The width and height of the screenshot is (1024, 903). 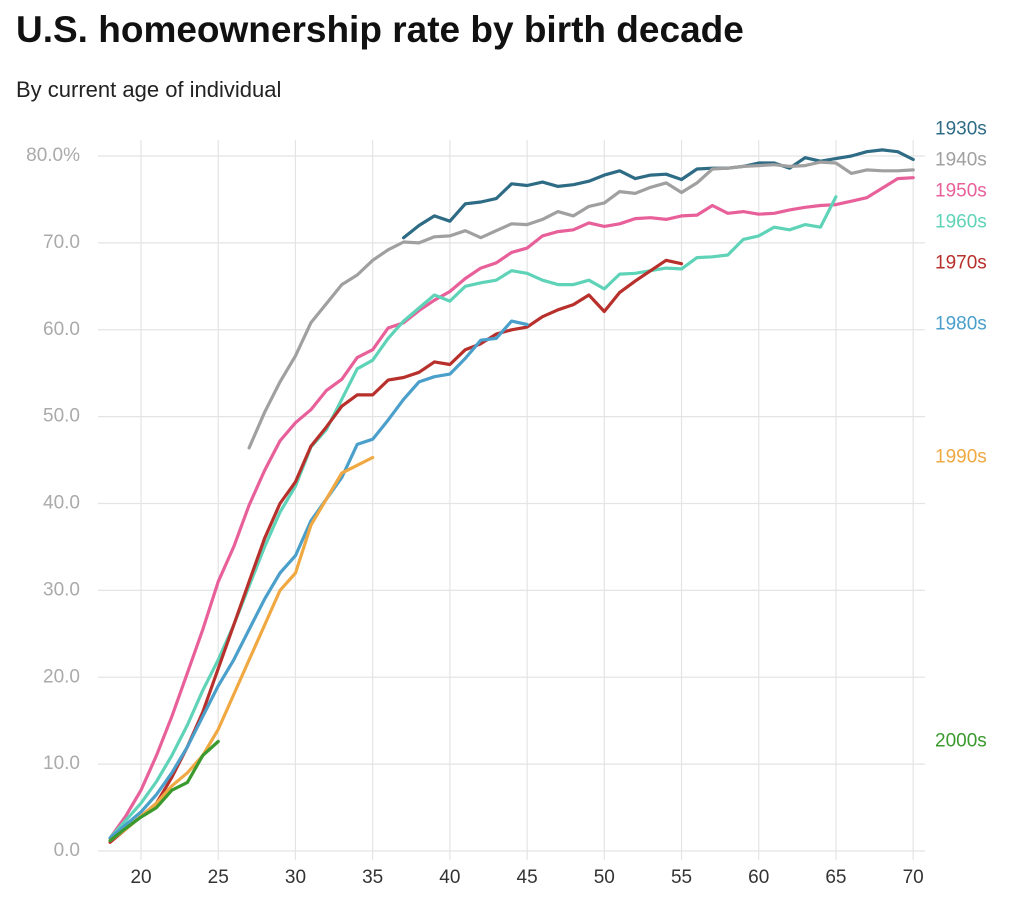 What do you see at coordinates (961, 741) in the screenshot?
I see `legend-label: 2000s` at bounding box center [961, 741].